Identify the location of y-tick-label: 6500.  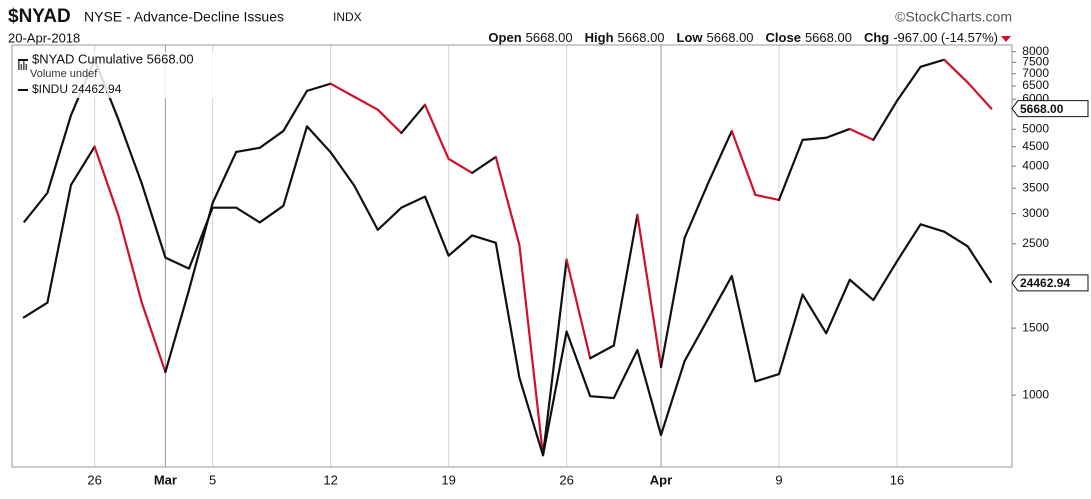
(1035, 85).